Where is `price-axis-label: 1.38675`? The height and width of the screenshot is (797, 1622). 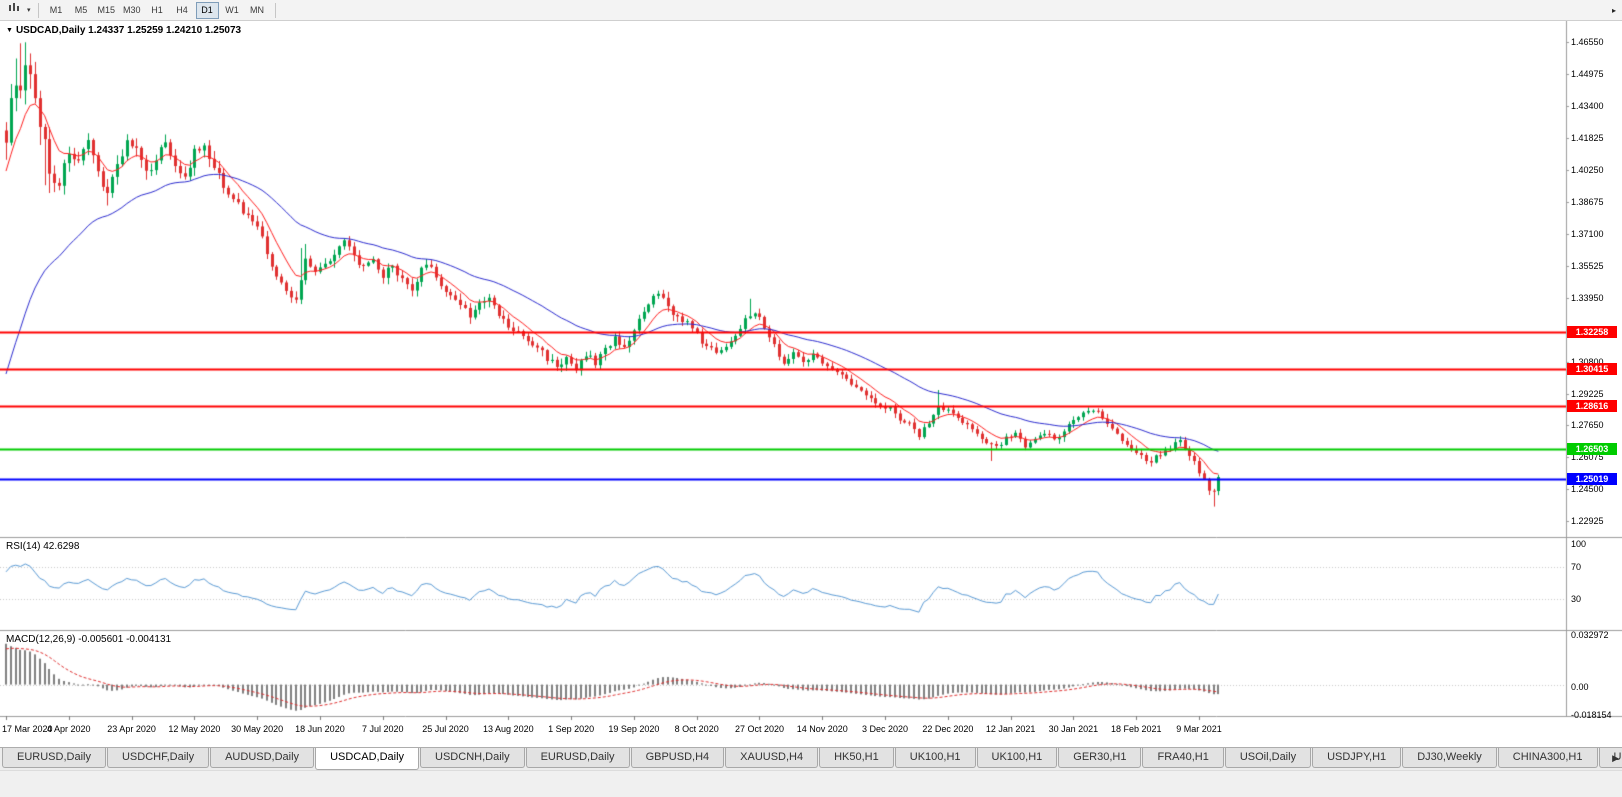 price-axis-label: 1.38675 is located at coordinates (1587, 201).